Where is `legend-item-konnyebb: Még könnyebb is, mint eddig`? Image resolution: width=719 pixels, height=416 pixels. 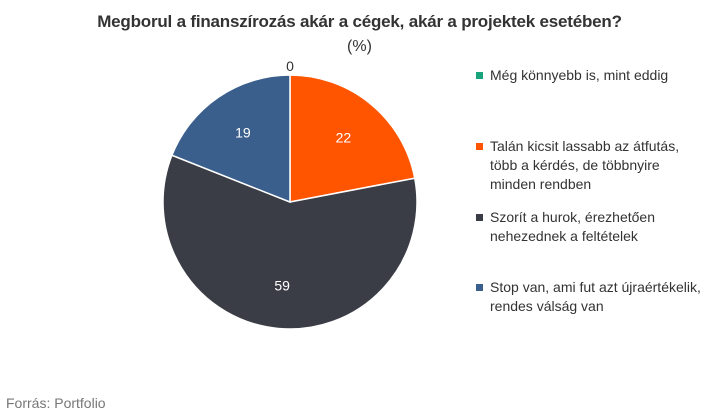
legend-item-konnyebb: Még könnyebb is, mint eddig is located at coordinates (597, 75).